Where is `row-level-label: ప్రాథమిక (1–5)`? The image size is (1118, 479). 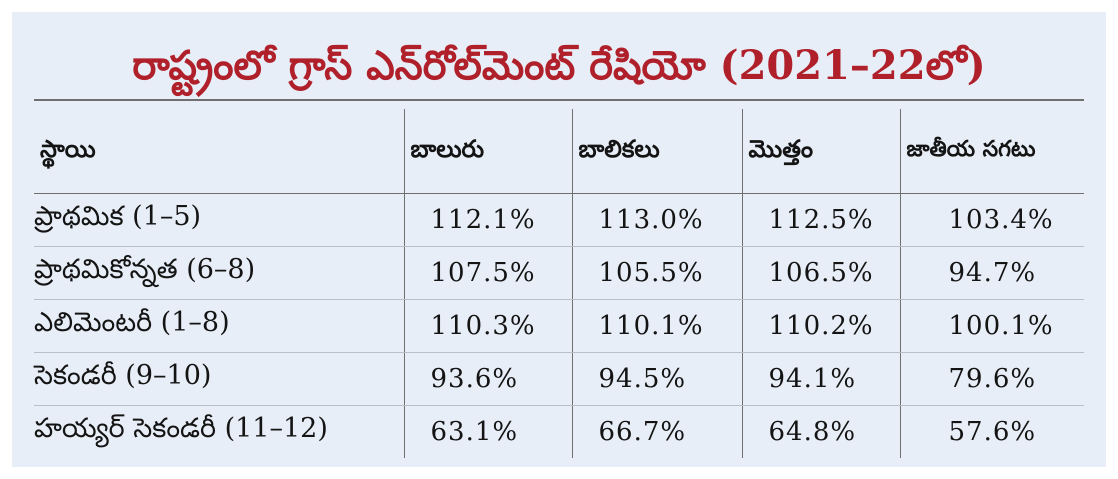 row-level-label: ప్రాథమిక (1–5) is located at coordinates (219, 220).